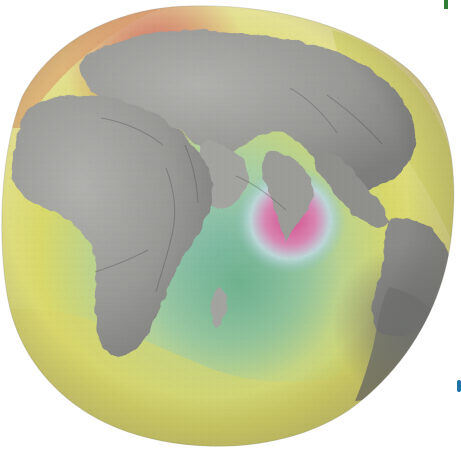 This screenshot has height=449, width=461. Describe the element at coordinates (446, 4) in the screenshot. I see `top-right-green-edge-mark` at that location.